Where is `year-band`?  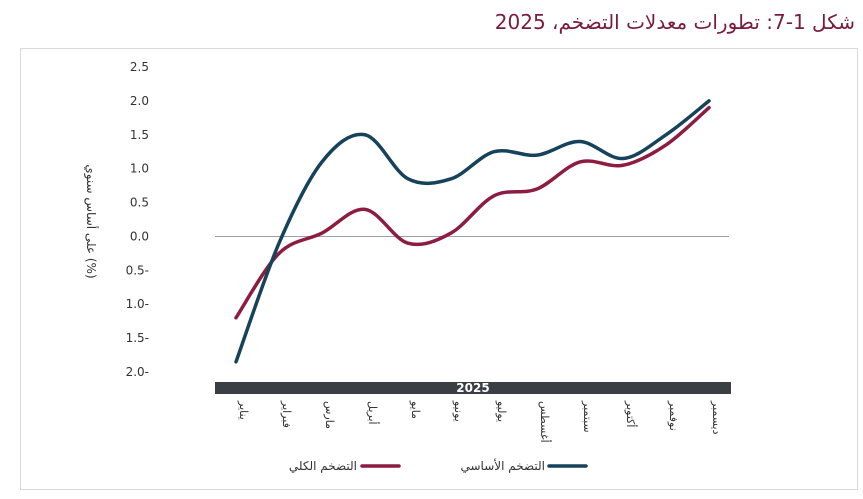
year-band is located at coordinates (473, 388).